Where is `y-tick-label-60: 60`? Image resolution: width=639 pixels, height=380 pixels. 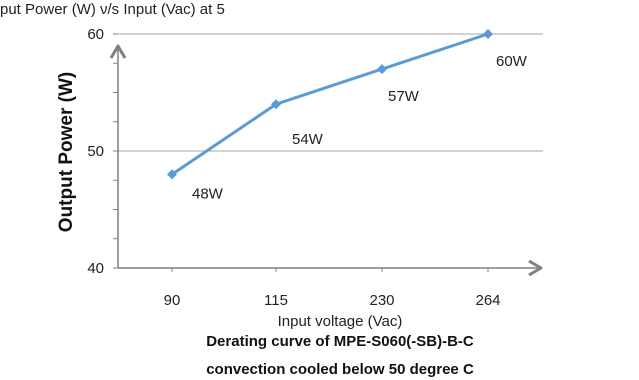
y-tick-label-60: 60 is located at coordinates (95, 34).